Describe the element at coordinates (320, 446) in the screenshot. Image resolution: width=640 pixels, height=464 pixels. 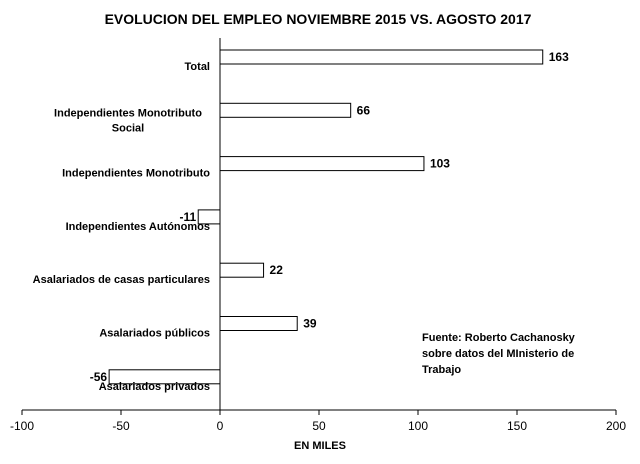
I see `x-axis-label: EN MILES` at that location.